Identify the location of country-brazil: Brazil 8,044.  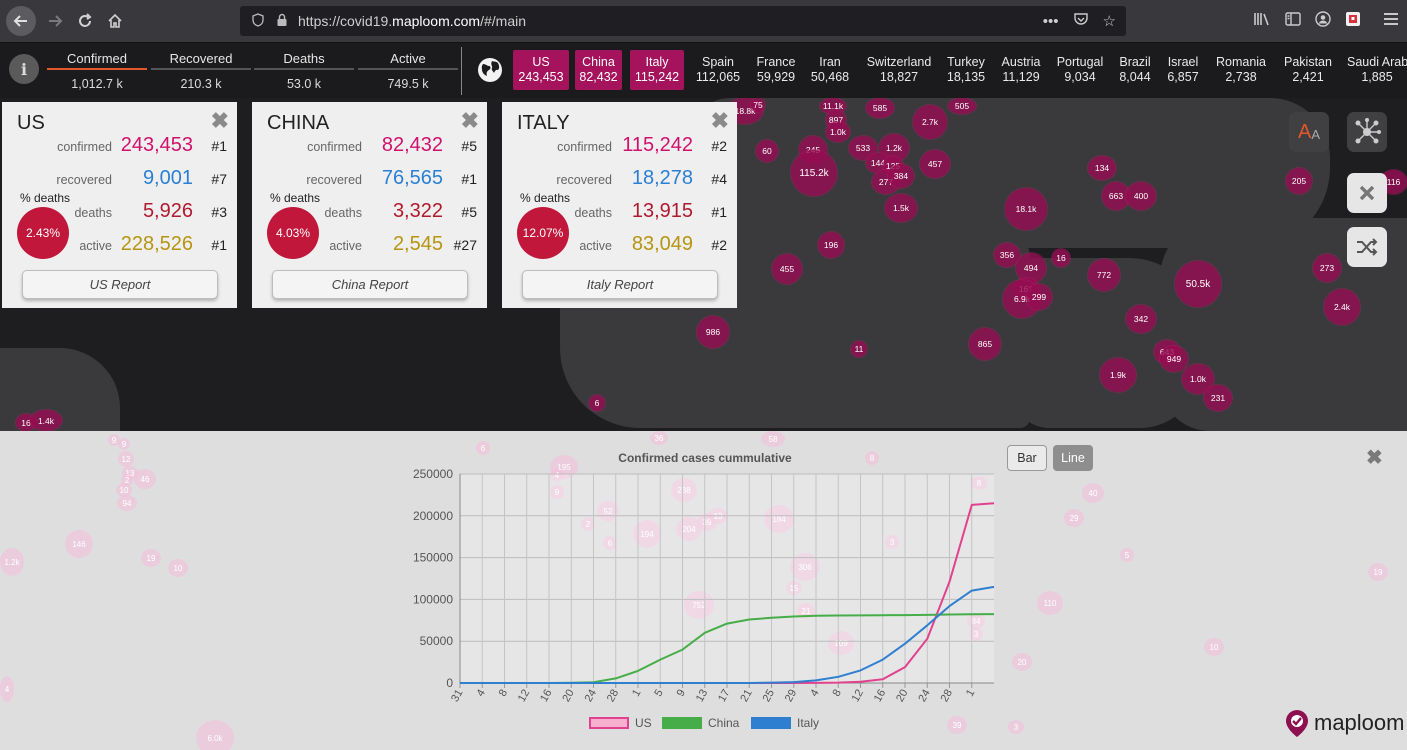
(1135, 70).